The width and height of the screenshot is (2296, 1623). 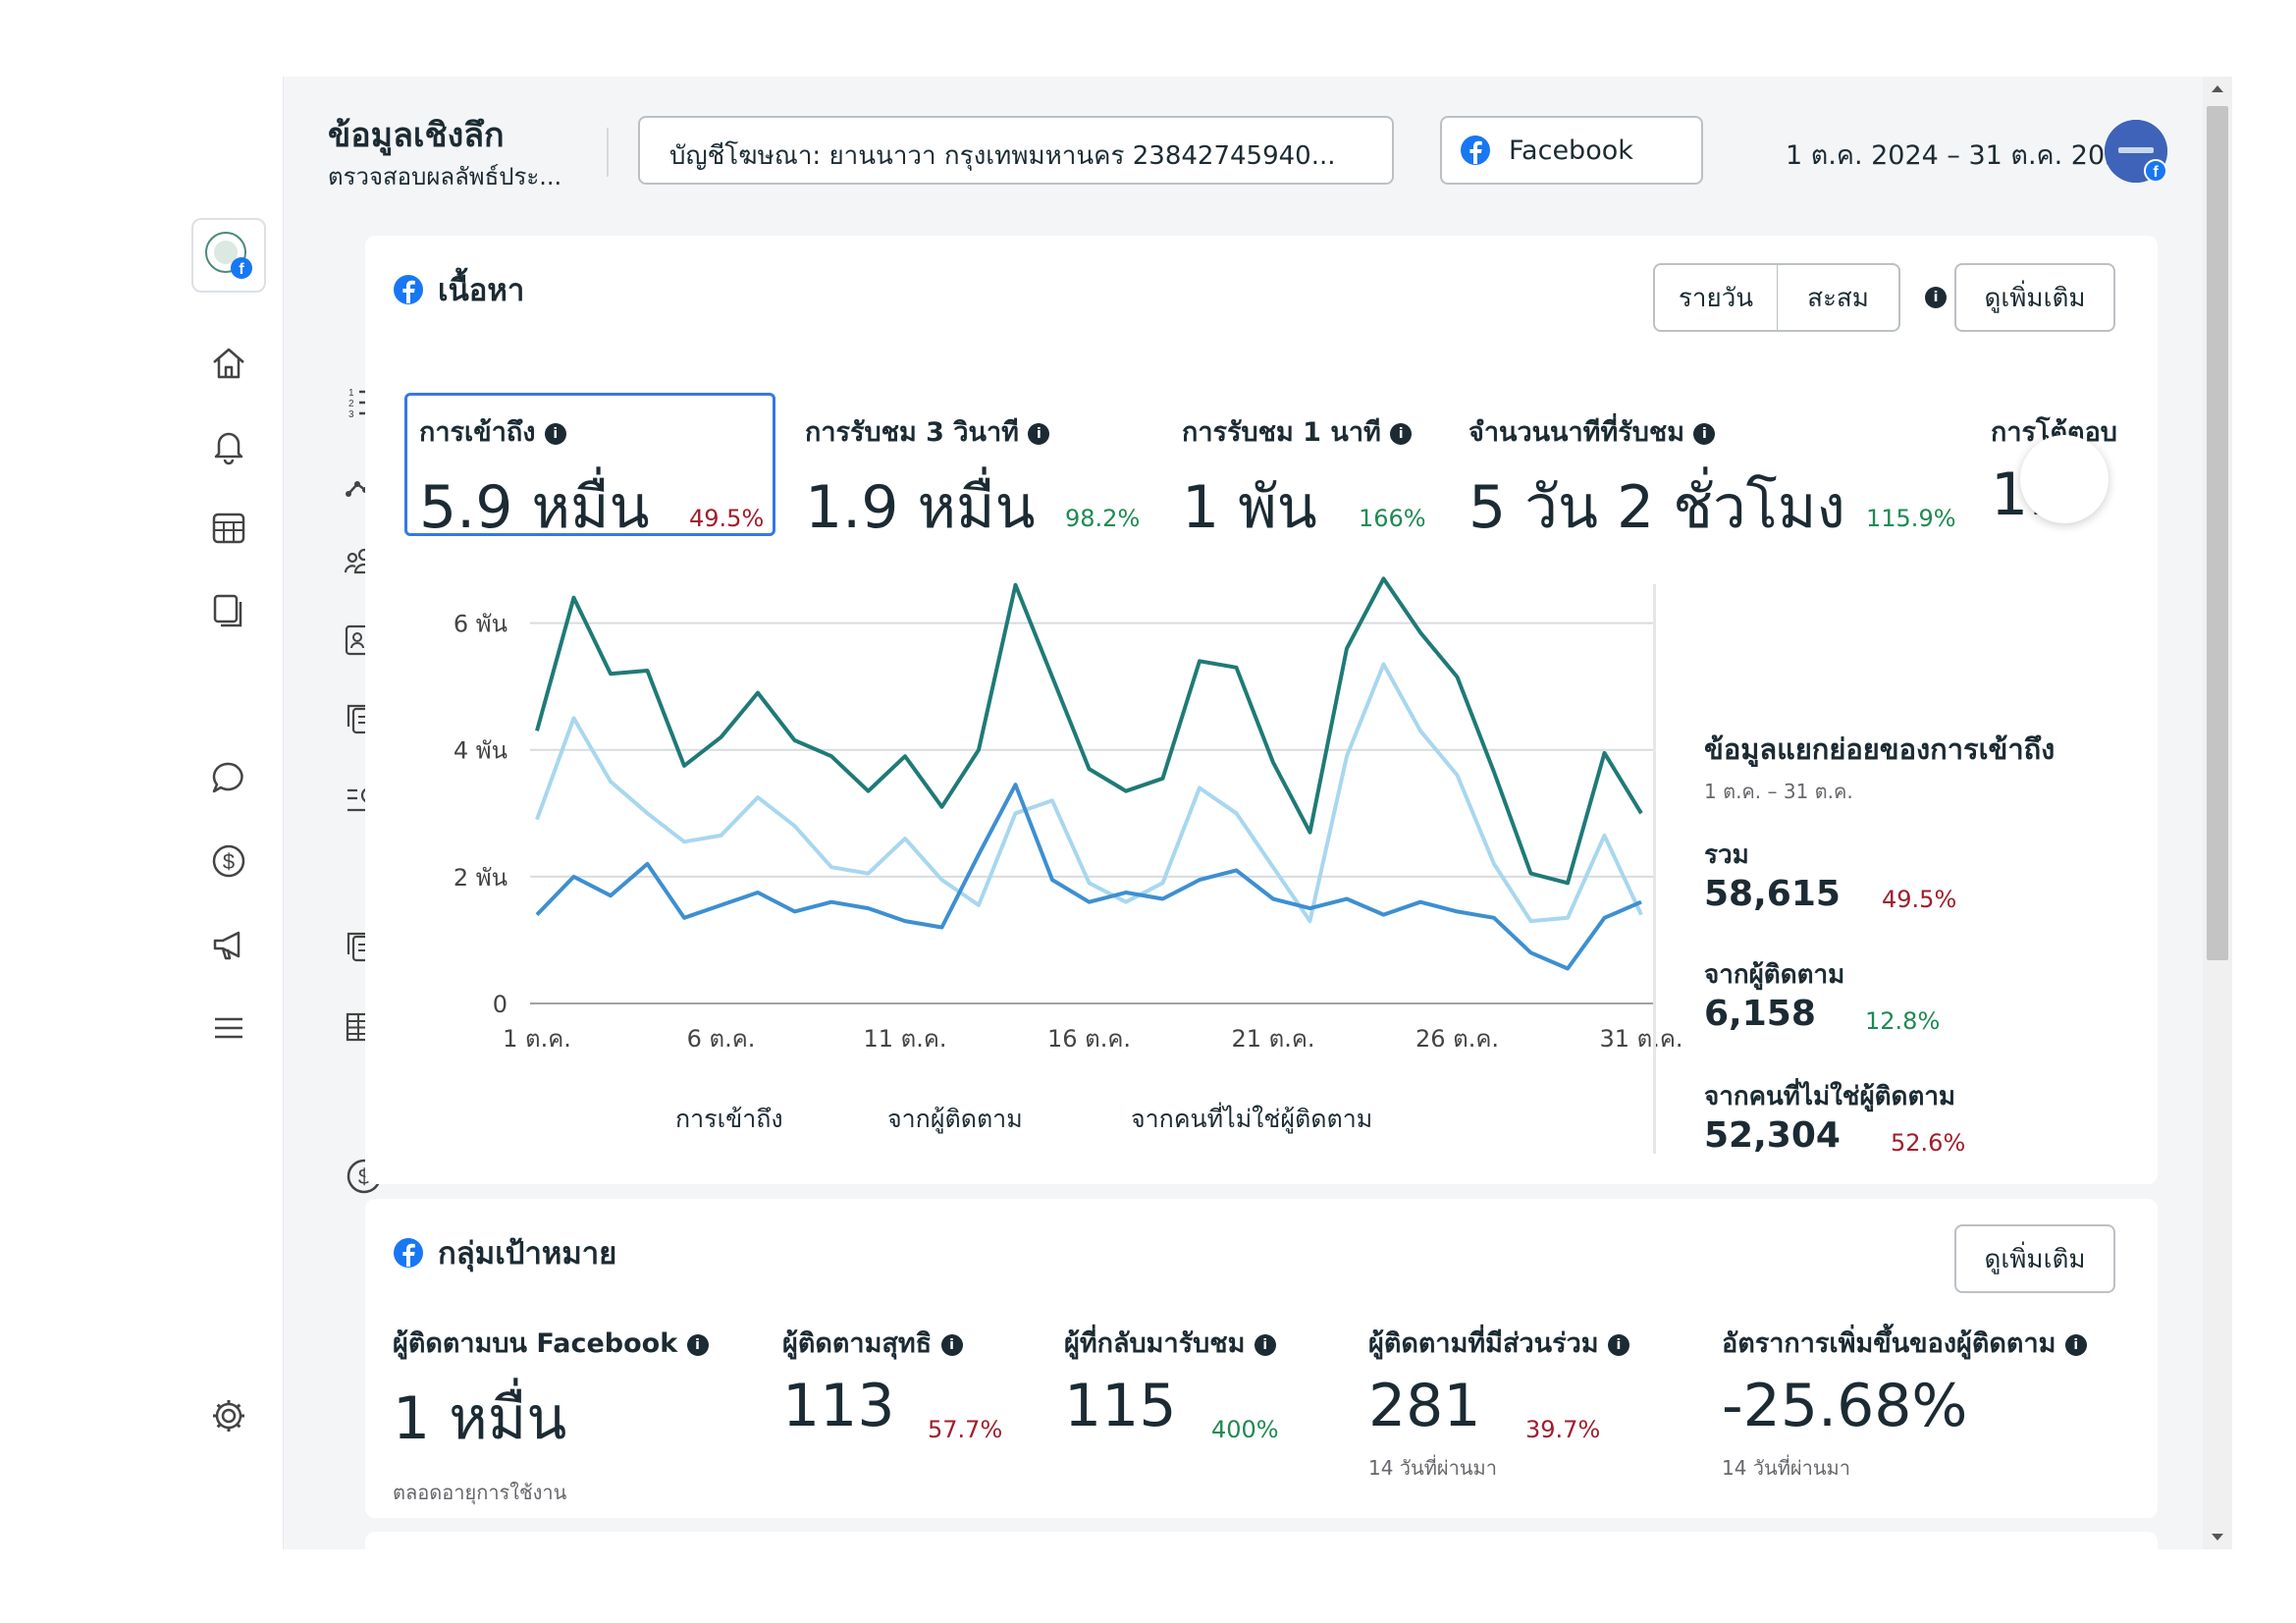 What do you see at coordinates (912, 433) in the screenshot?
I see `metric-label: การรับชม 3 วินาที` at bounding box center [912, 433].